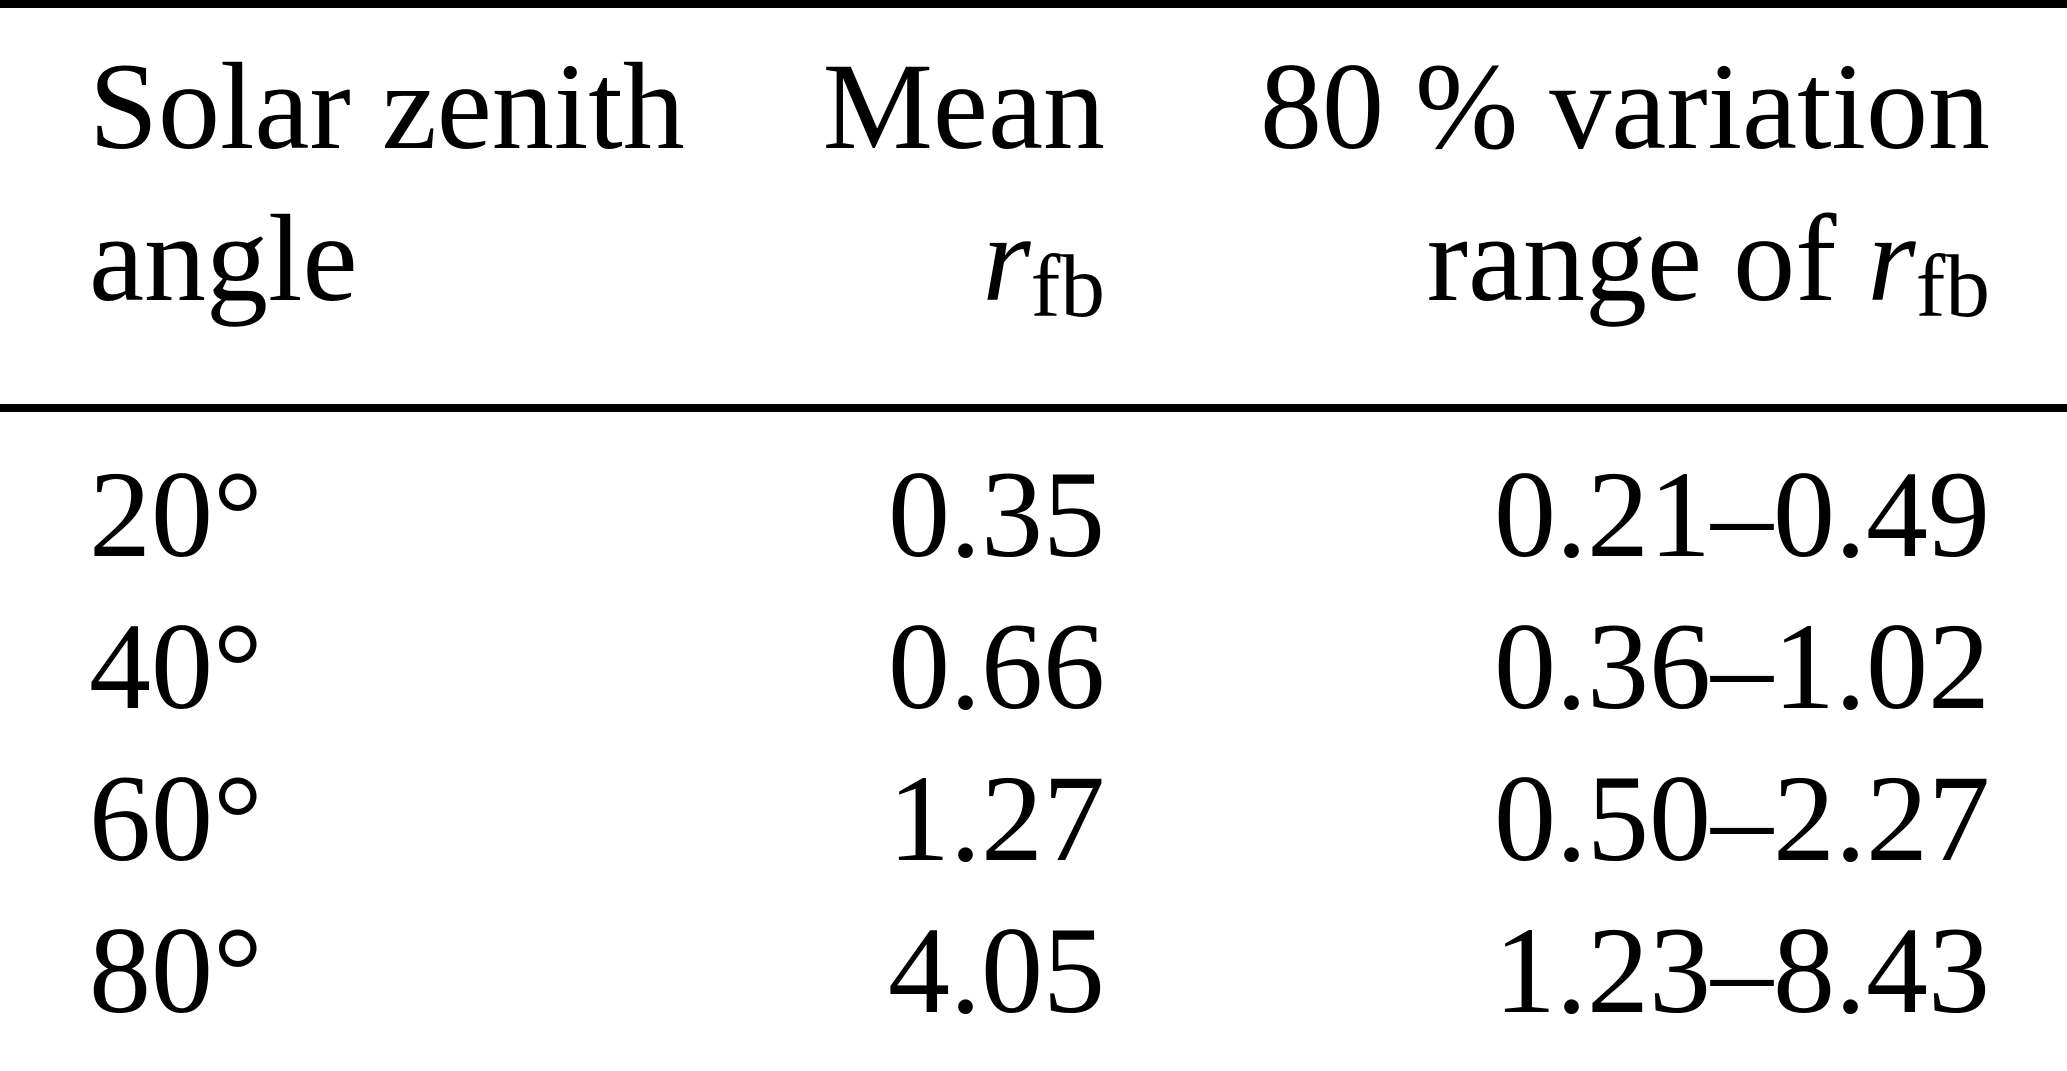  I want to click on table-row: 20° 0.35 0.21–0.49, so click(1039, 515).